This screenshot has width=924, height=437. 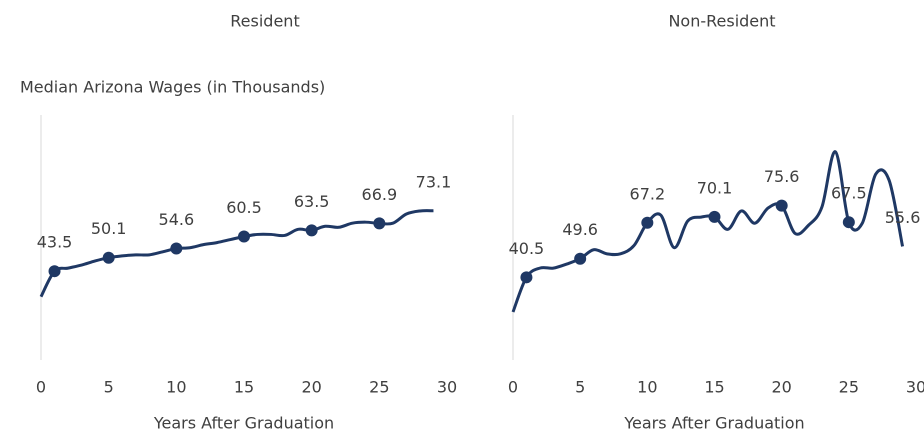 What do you see at coordinates (849, 193) in the screenshot?
I see `data-label: 67.5` at bounding box center [849, 193].